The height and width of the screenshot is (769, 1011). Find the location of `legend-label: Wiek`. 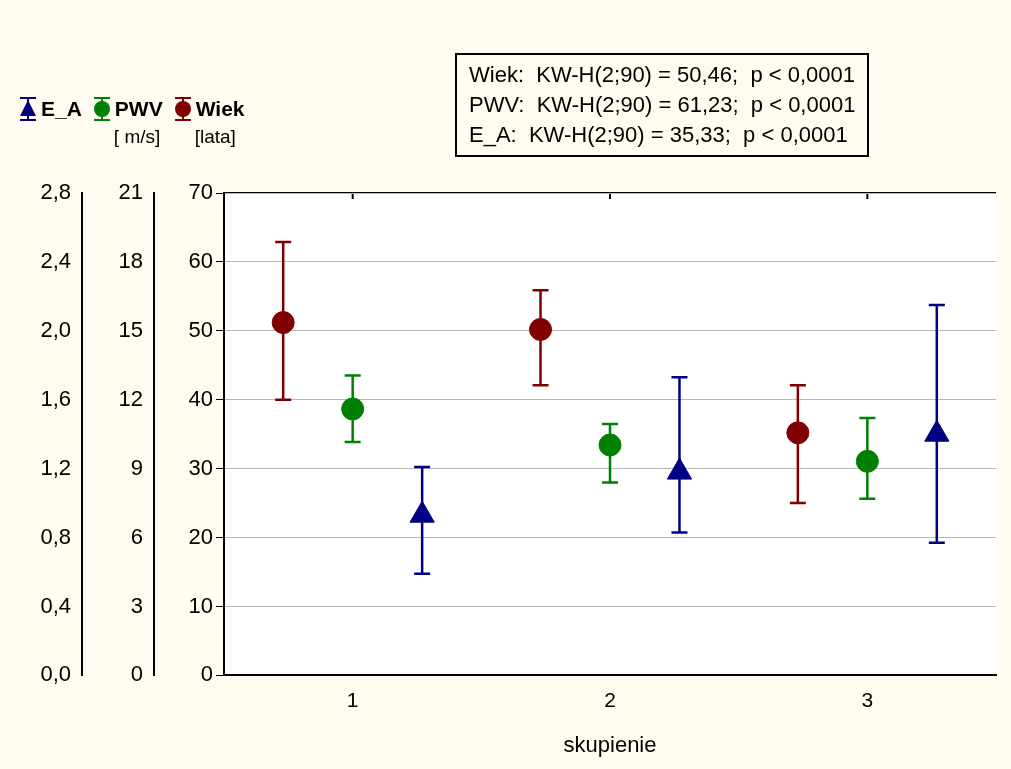

legend-label: Wiek is located at coordinates (220, 109).